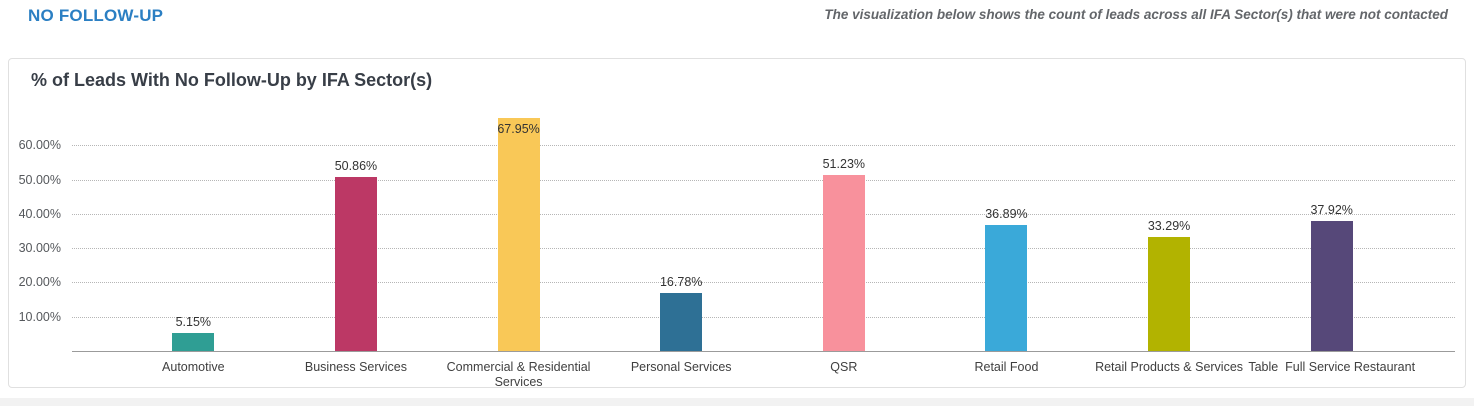  What do you see at coordinates (1332, 367) in the screenshot?
I see `category-label: Table Full Service Restaurant` at bounding box center [1332, 367].